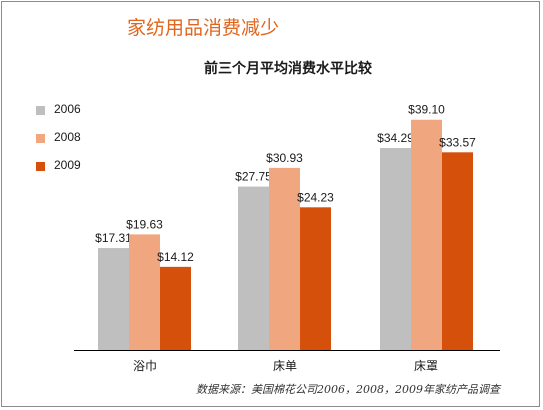  I want to click on category-label-2: 床罩, so click(426, 366).